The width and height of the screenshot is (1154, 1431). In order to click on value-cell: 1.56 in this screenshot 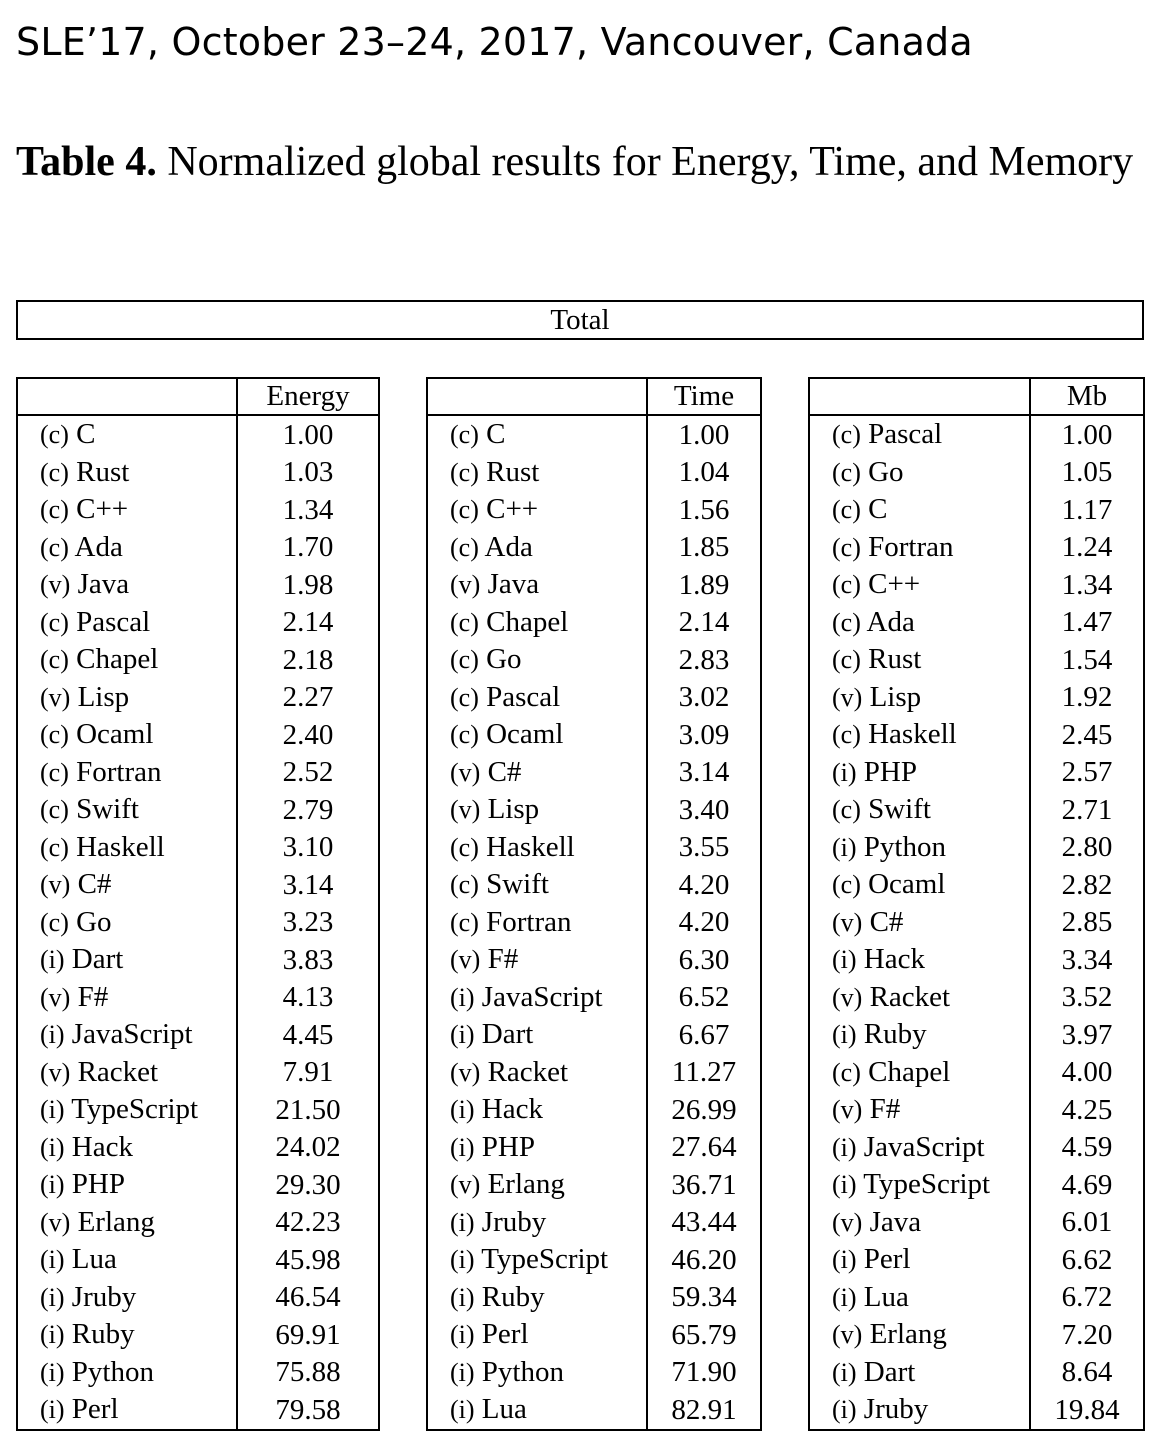, I will do `click(704, 510)`.